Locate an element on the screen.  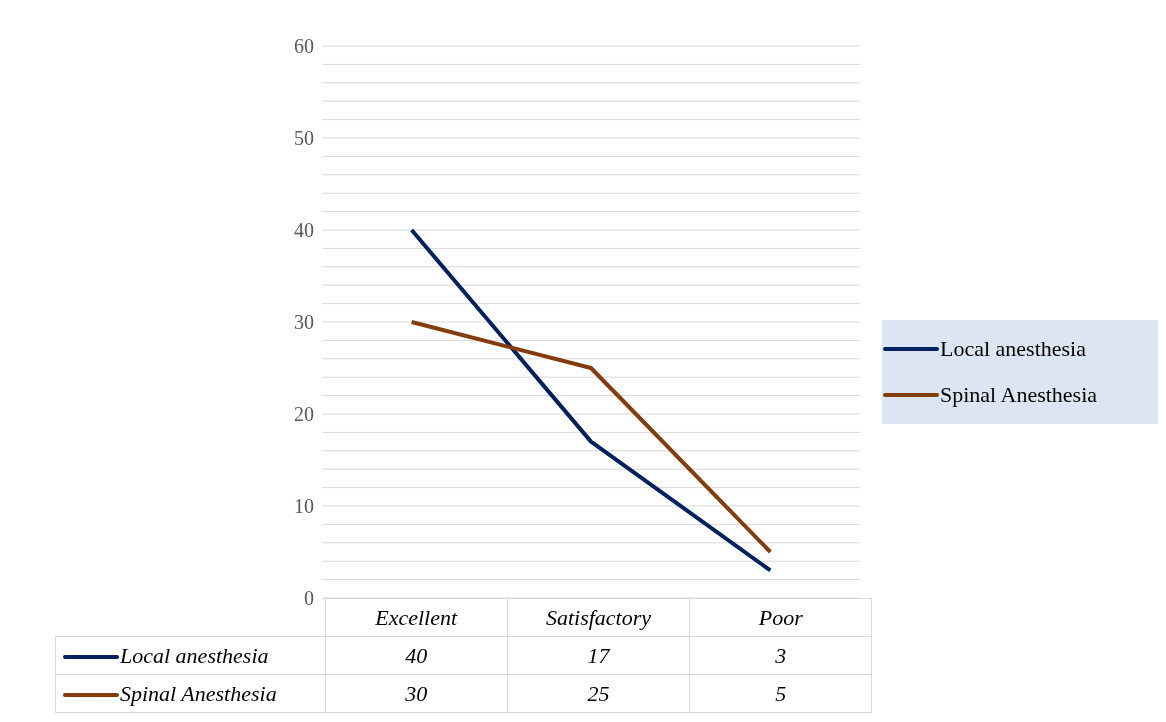
y-tick-label: 0 is located at coordinates (309, 598).